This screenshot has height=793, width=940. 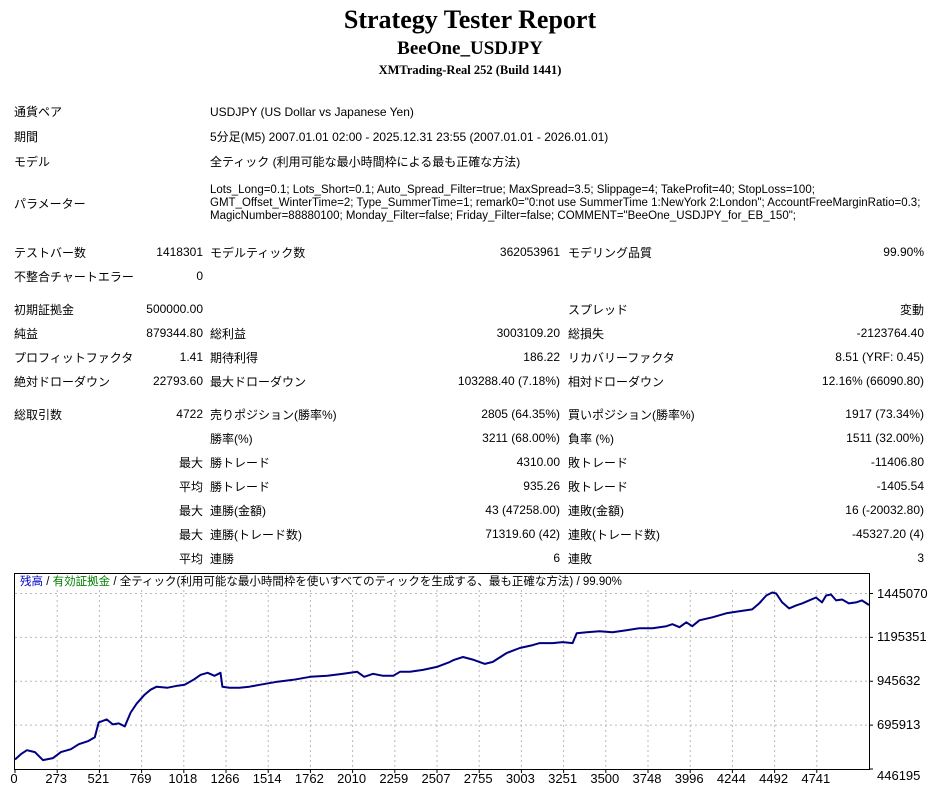 I want to click on legend-equity-label: 有効証拠金, so click(x=81, y=582).